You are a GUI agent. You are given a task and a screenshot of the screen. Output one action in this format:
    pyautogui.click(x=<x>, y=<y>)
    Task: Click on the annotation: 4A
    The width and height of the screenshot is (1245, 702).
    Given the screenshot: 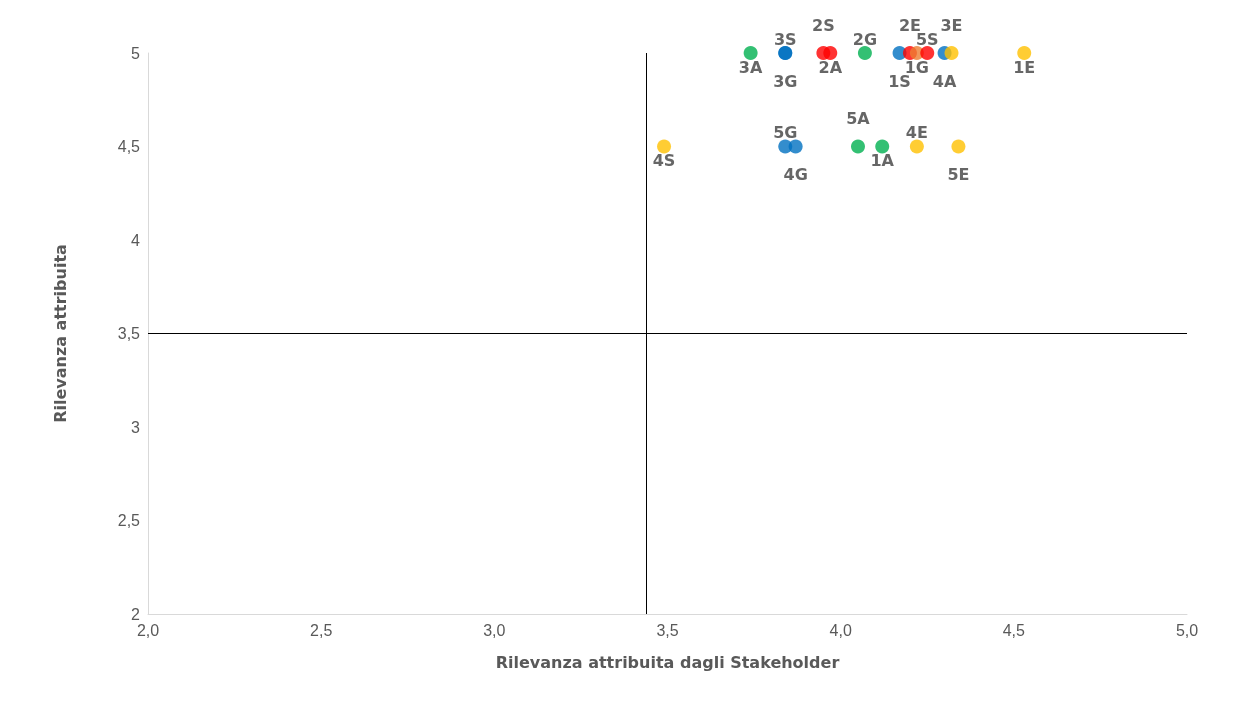 What is the action you would take?
    pyautogui.click(x=944, y=81)
    